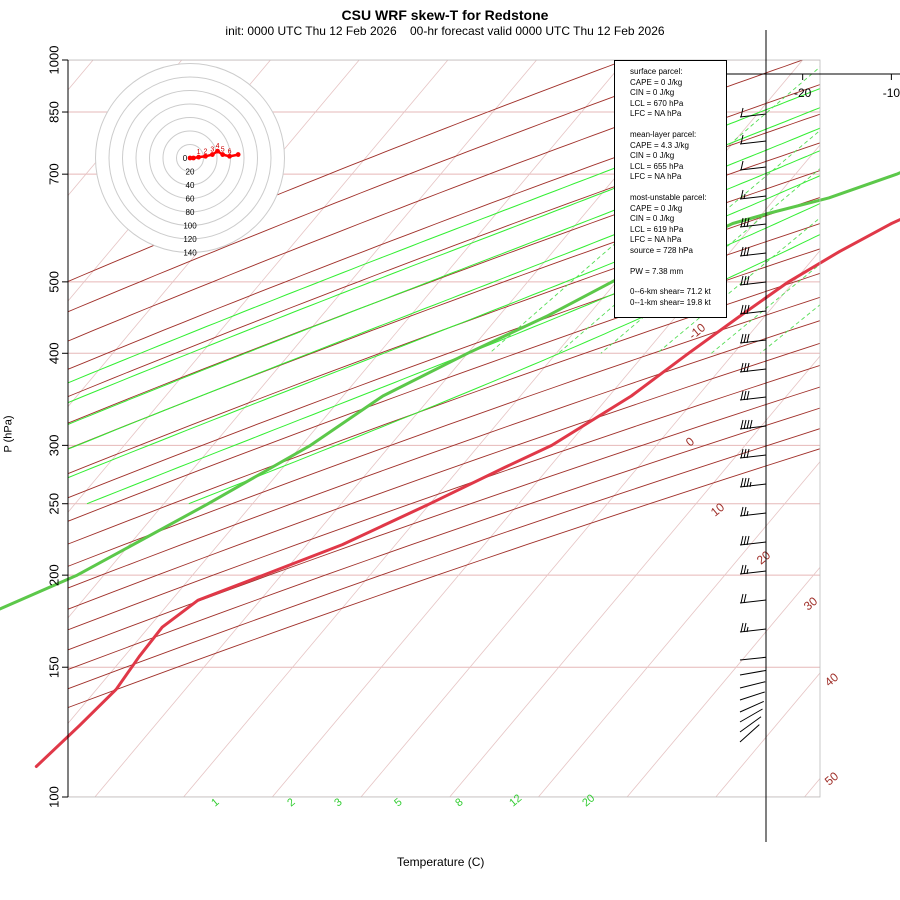 The width and height of the screenshot is (900, 900). Describe the element at coordinates (763, 558) in the screenshot. I see `dry-adiabat-label: 20` at that location.